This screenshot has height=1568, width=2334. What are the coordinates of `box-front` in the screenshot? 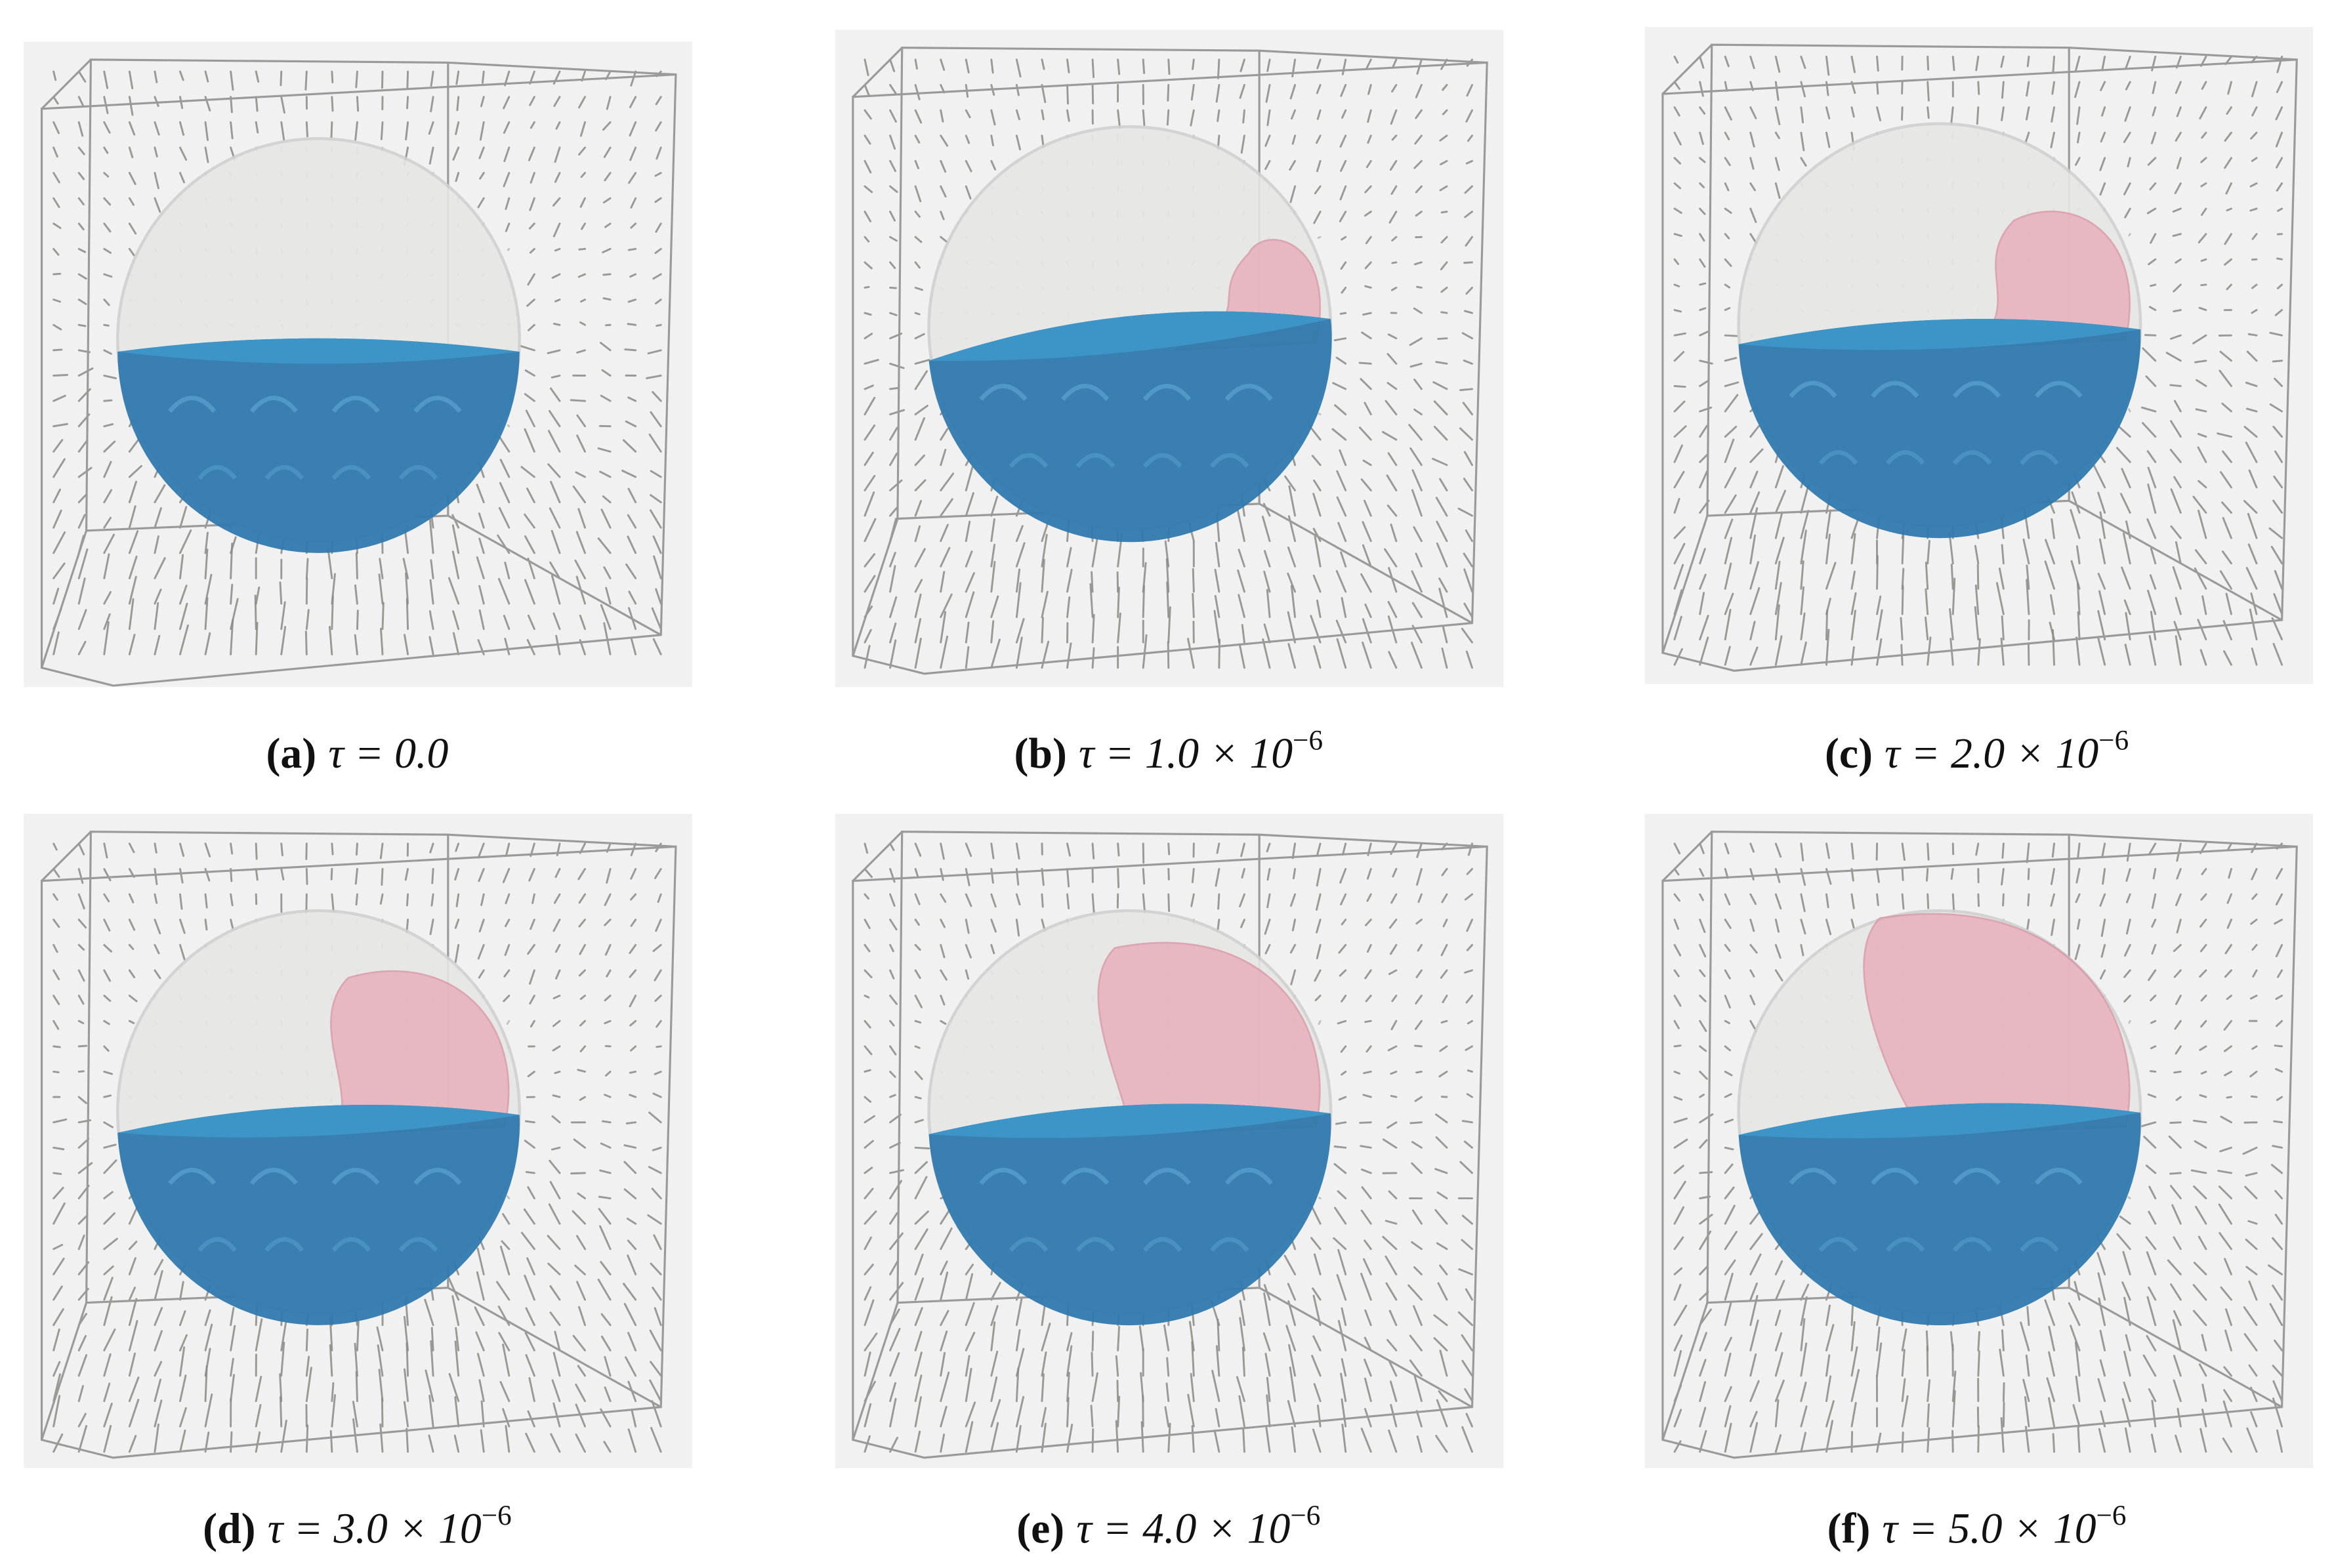 It's located at (358, 1152).